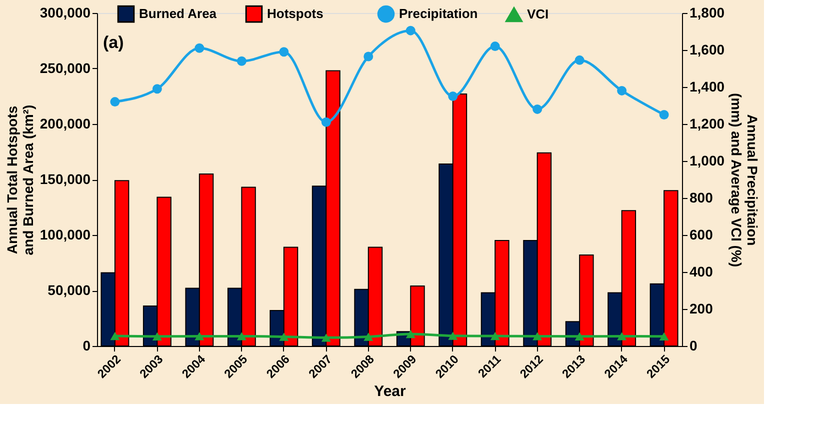  I want to click on y2-tick-label: 200, so click(702, 308).